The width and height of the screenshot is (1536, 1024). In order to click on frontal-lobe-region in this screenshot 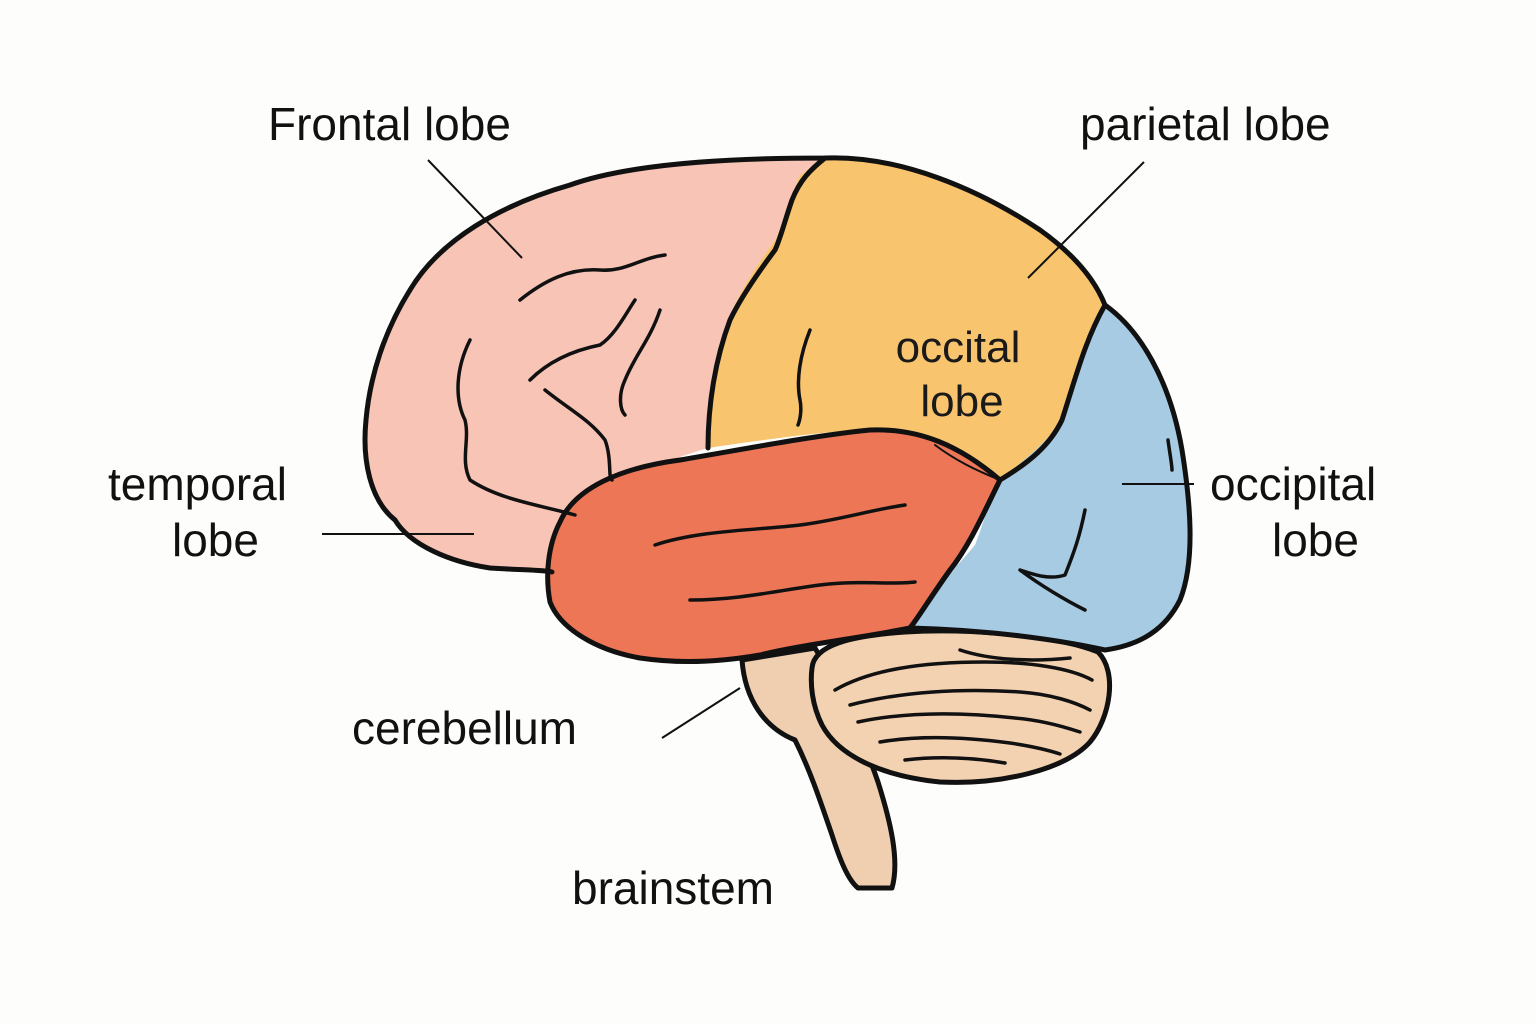, I will do `click(595, 365)`.